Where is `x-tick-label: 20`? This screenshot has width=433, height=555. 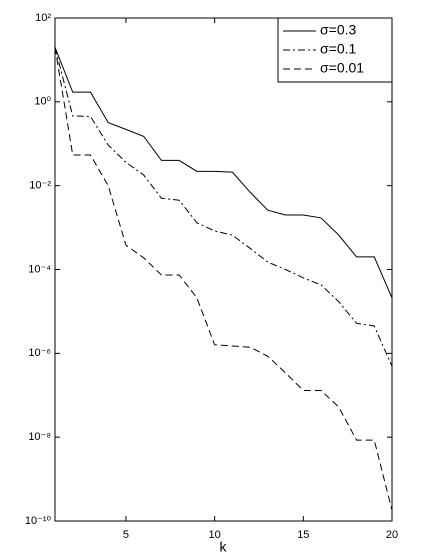 x-tick-label: 20 is located at coordinates (392, 535).